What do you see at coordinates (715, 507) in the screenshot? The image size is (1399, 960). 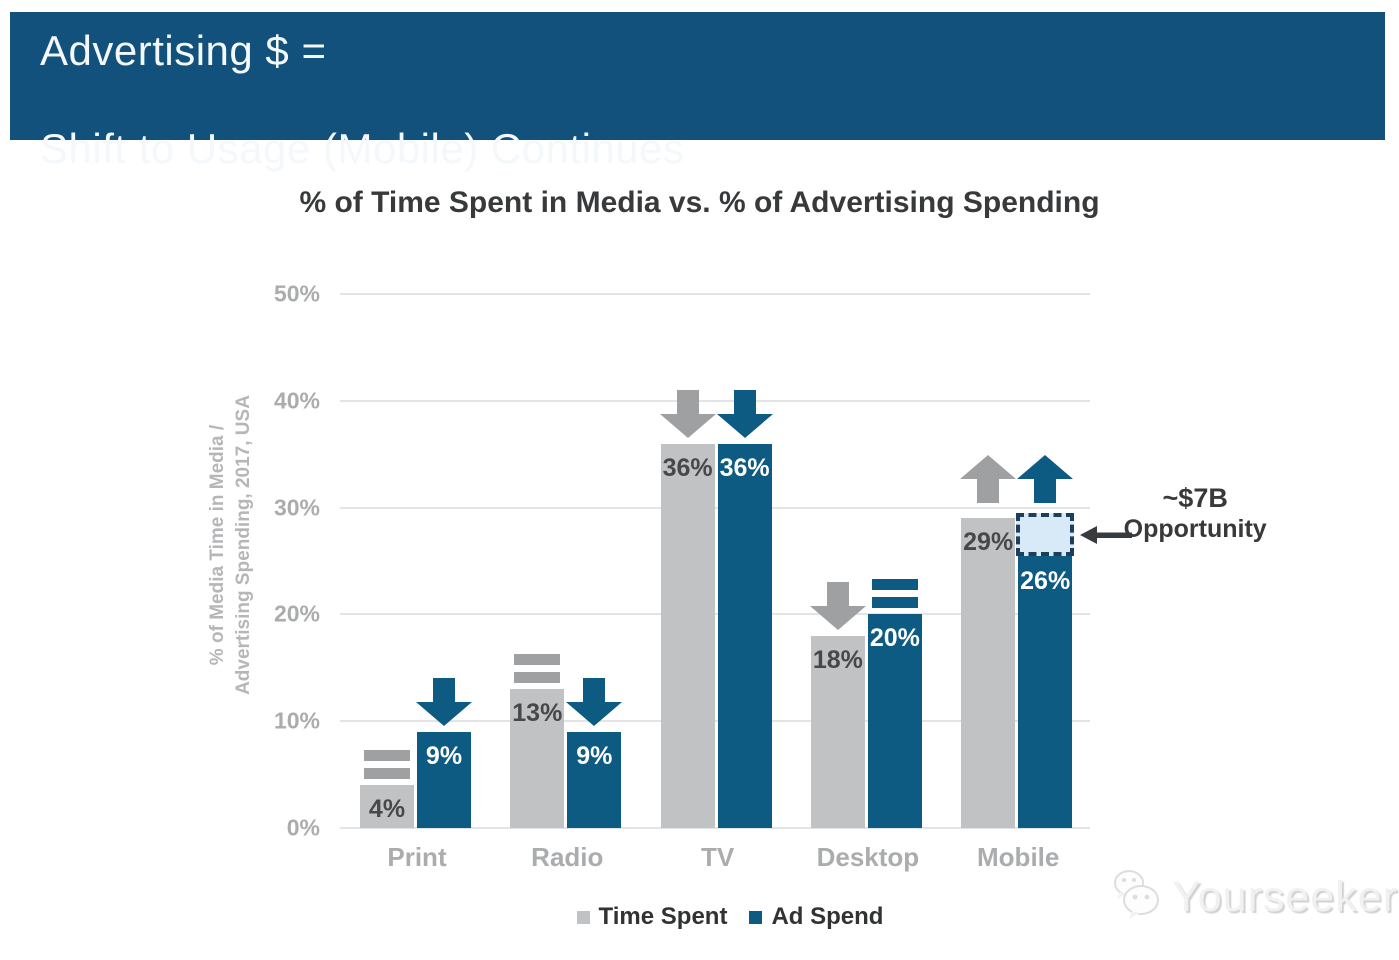 I see `grid-line-30%` at bounding box center [715, 507].